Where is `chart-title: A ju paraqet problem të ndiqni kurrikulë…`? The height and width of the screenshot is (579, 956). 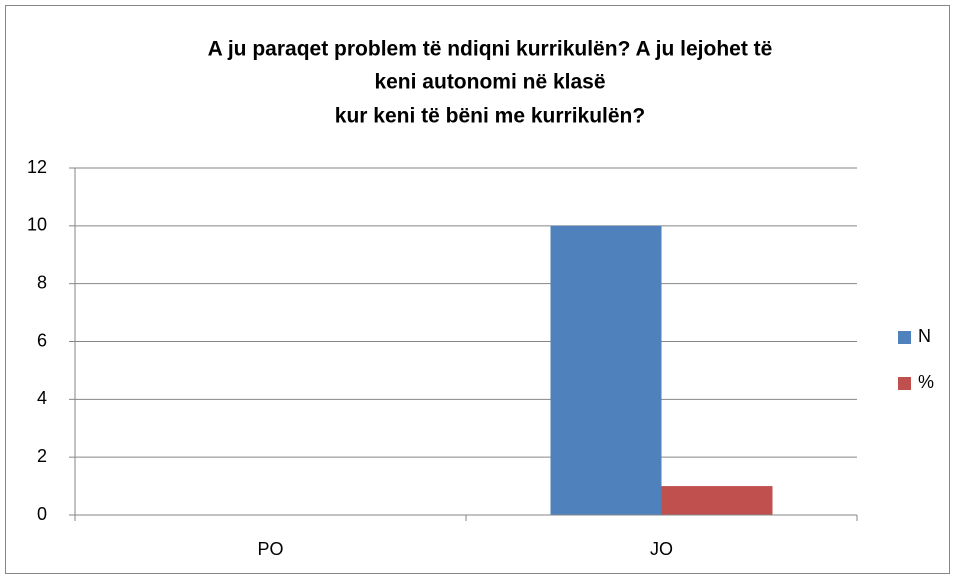 chart-title: A ju paraqet problem të ndiqni kurrikulë… is located at coordinates (490, 49).